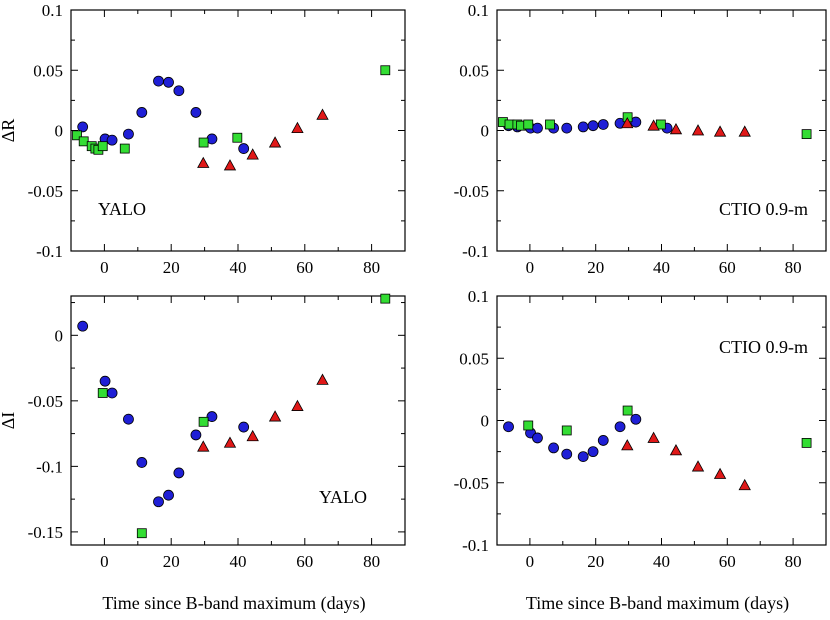  I want to click on x-tick-label: 0, so click(104, 561).